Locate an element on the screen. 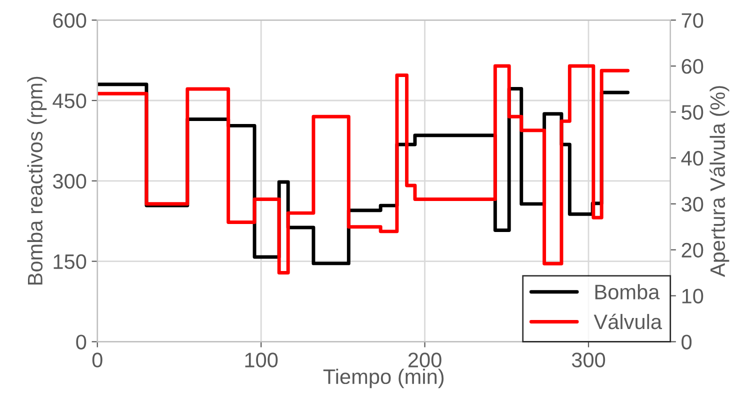 The image size is (749, 402). legend-label: Válvula is located at coordinates (628, 322).